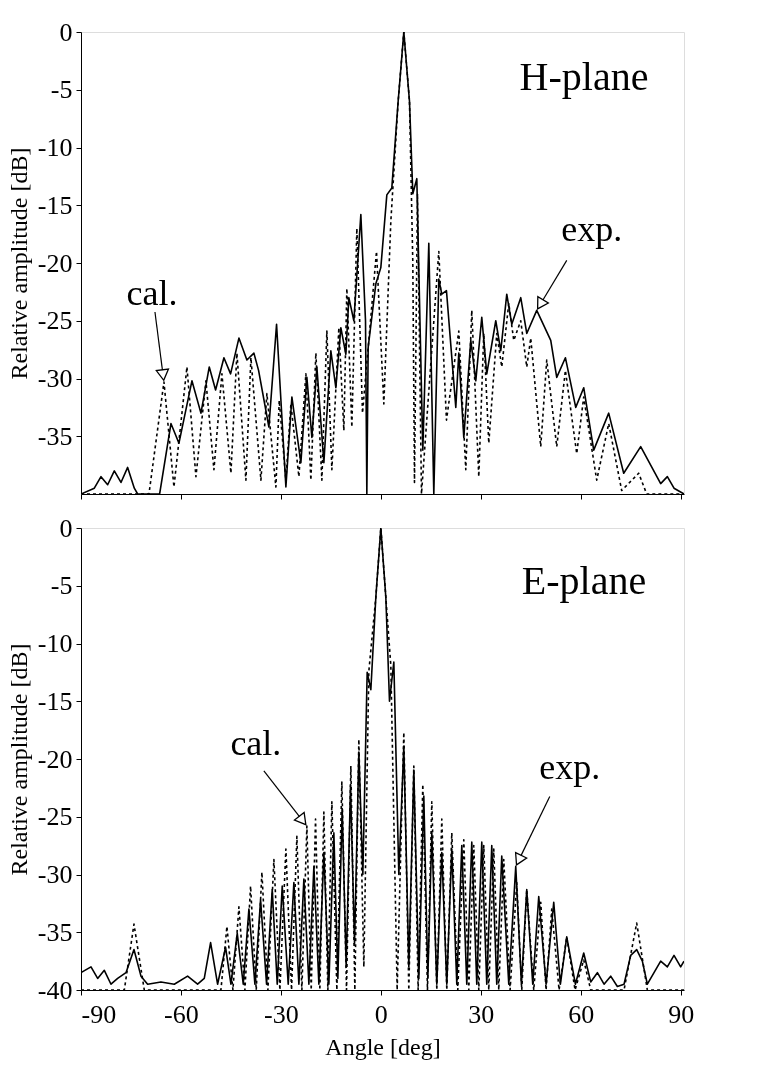 The width and height of the screenshot is (757, 1075). What do you see at coordinates (55, 990) in the screenshot?
I see `y-tick-label: -40` at bounding box center [55, 990].